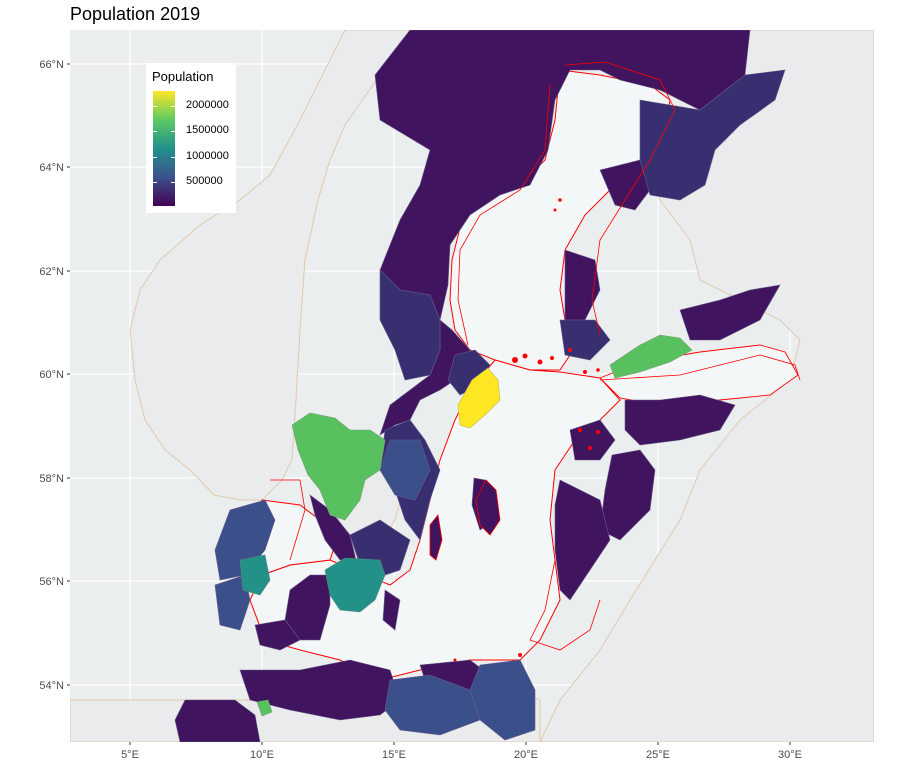  Describe the element at coordinates (790, 755) in the screenshot. I see `x-tick-label: 30°E` at that location.